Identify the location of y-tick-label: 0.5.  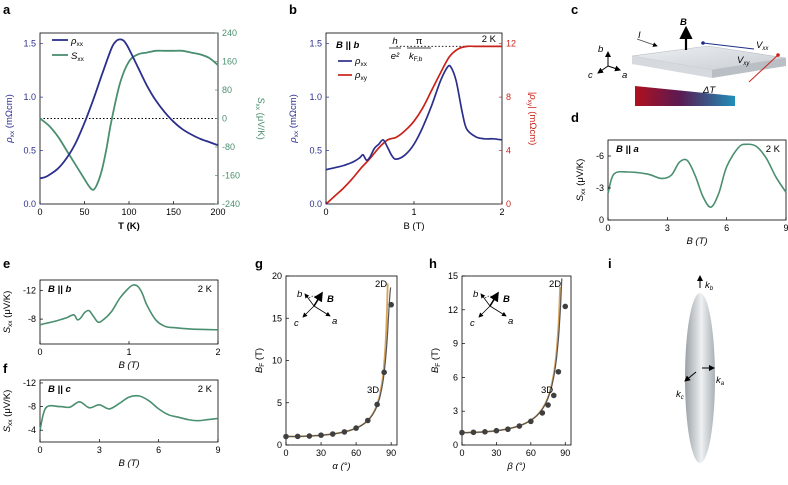
(315, 151).